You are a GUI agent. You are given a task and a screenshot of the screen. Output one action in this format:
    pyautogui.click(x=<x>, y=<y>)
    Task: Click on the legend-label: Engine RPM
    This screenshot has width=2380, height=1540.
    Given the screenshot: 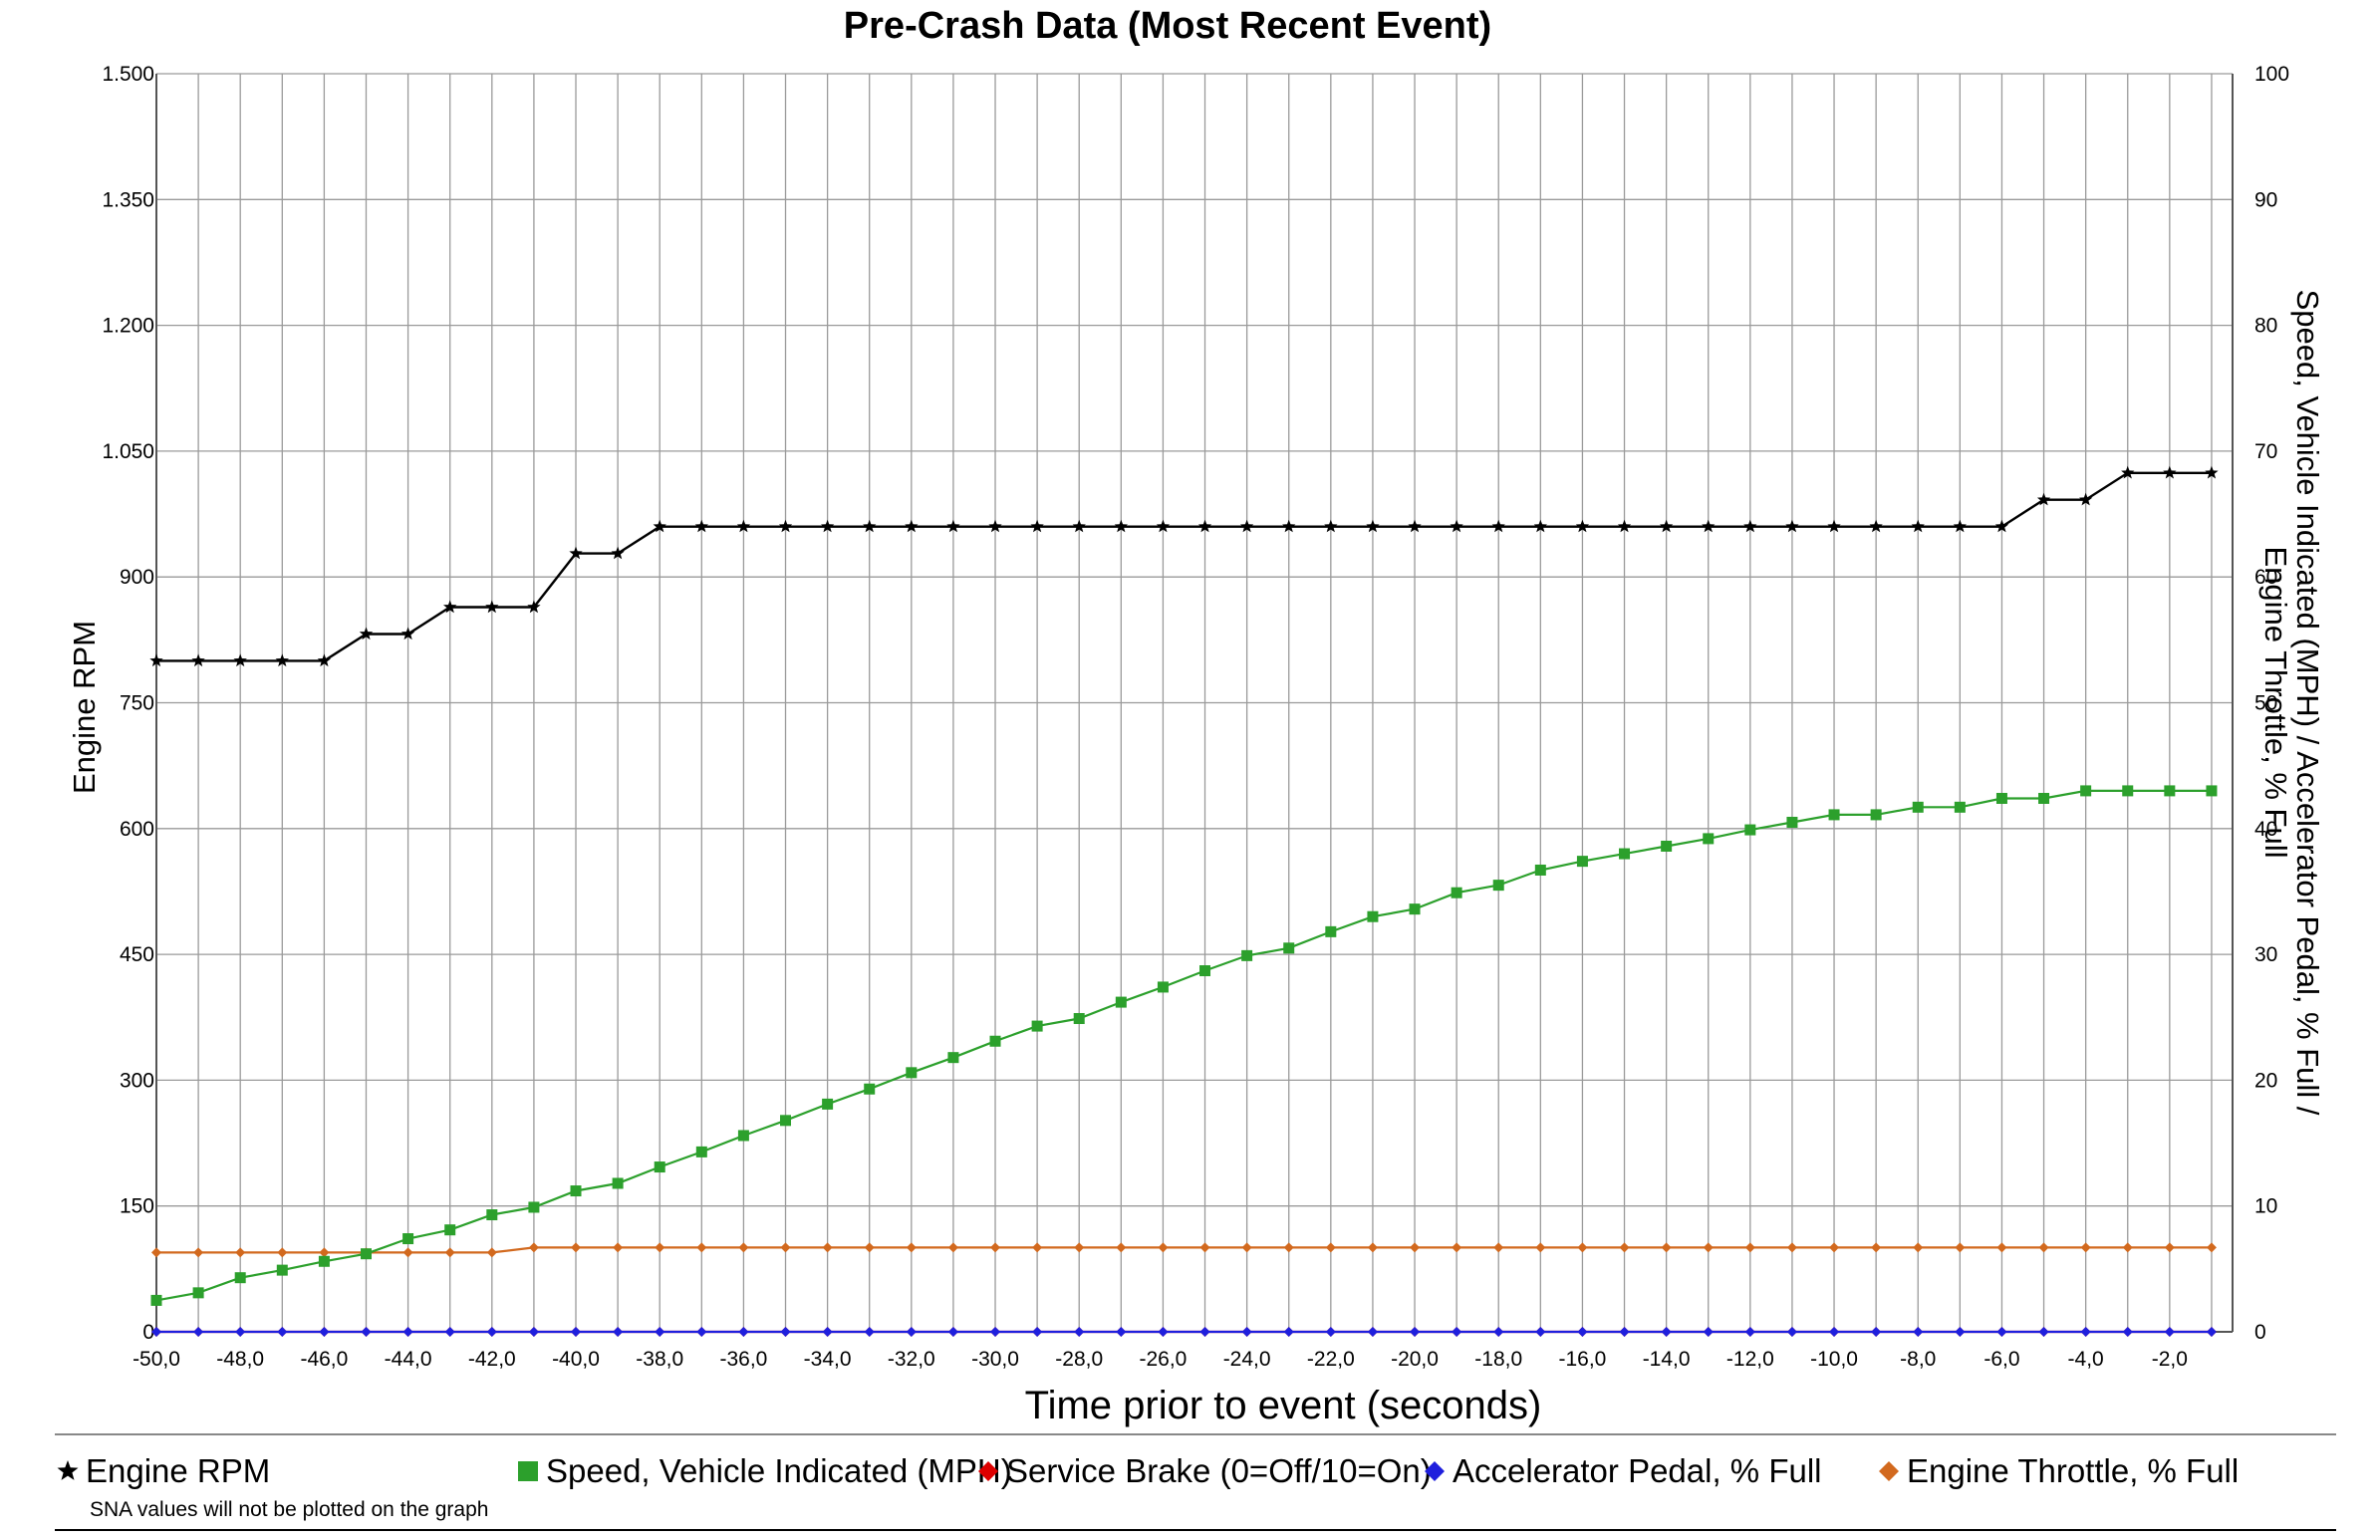 What is the action you would take?
    pyautogui.click(x=178, y=1470)
    